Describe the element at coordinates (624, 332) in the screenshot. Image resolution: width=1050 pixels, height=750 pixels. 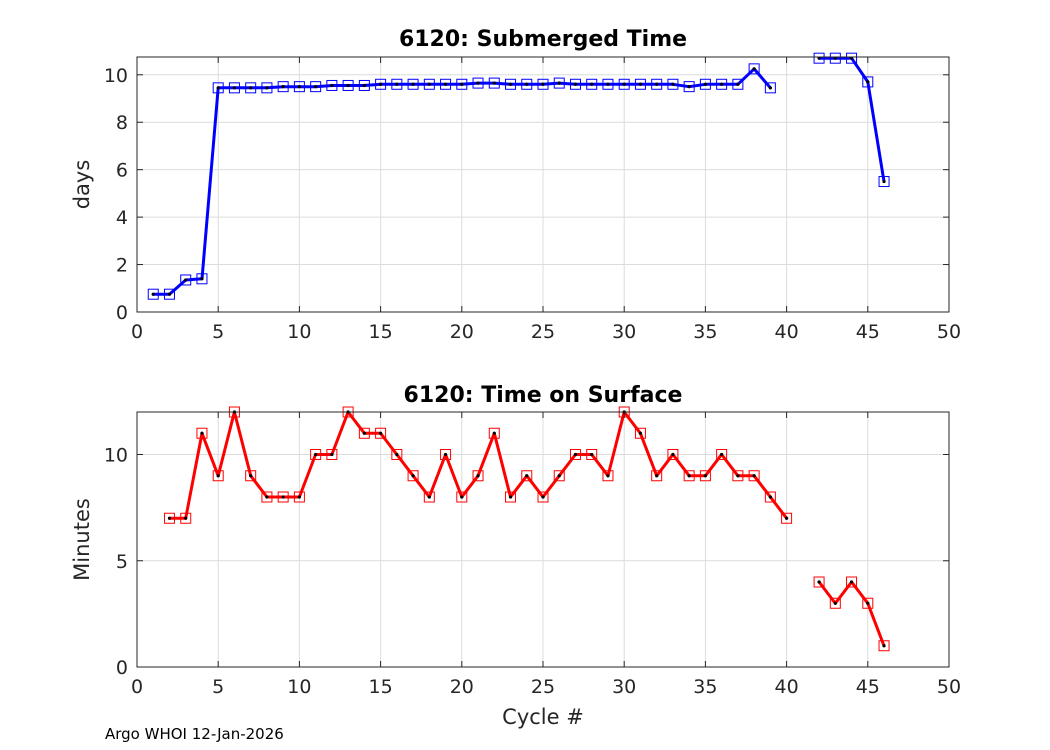
I see `x-tick-label: 30` at that location.